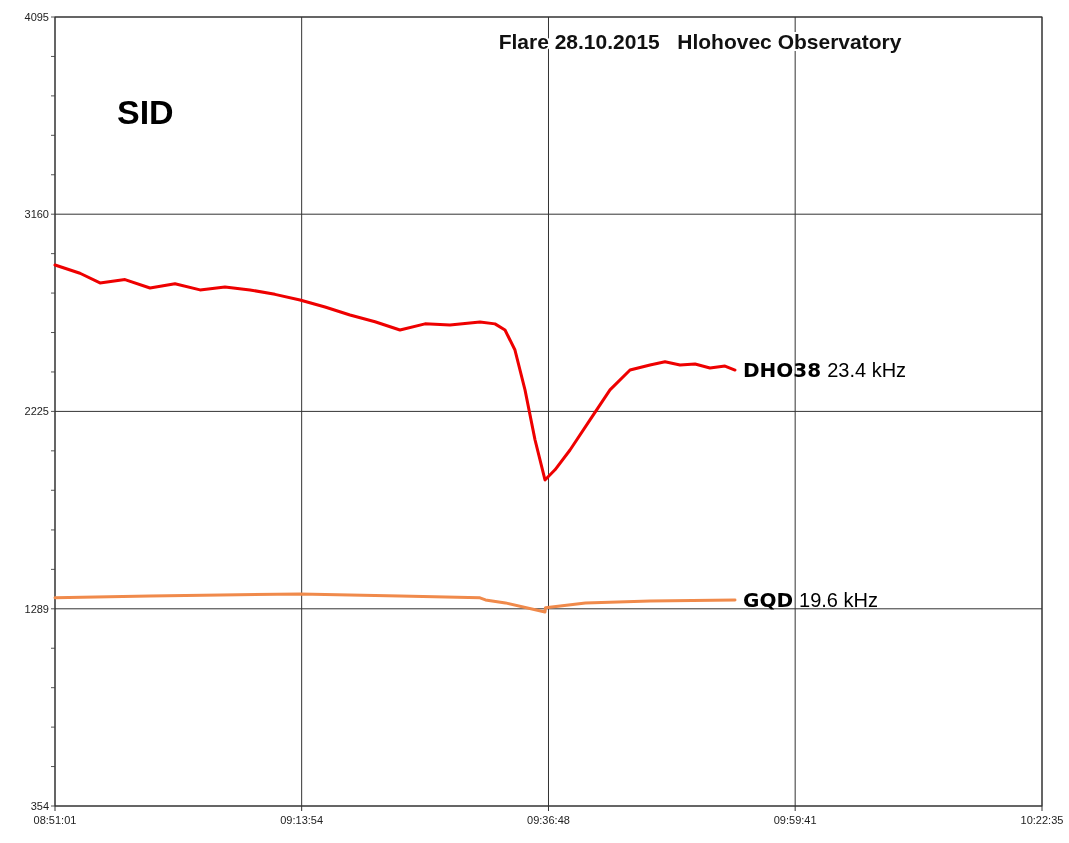  I want to click on line-series, so click(395, 603).